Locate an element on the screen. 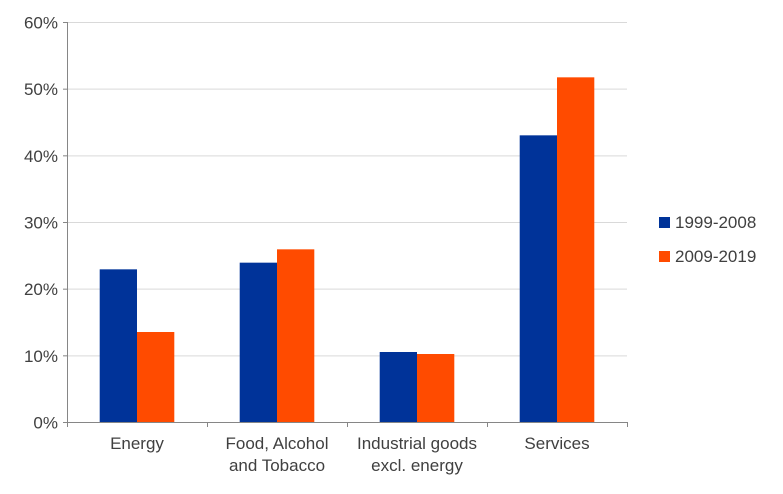 This screenshot has width=783, height=494. x-category-label: Services is located at coordinates (556, 443).